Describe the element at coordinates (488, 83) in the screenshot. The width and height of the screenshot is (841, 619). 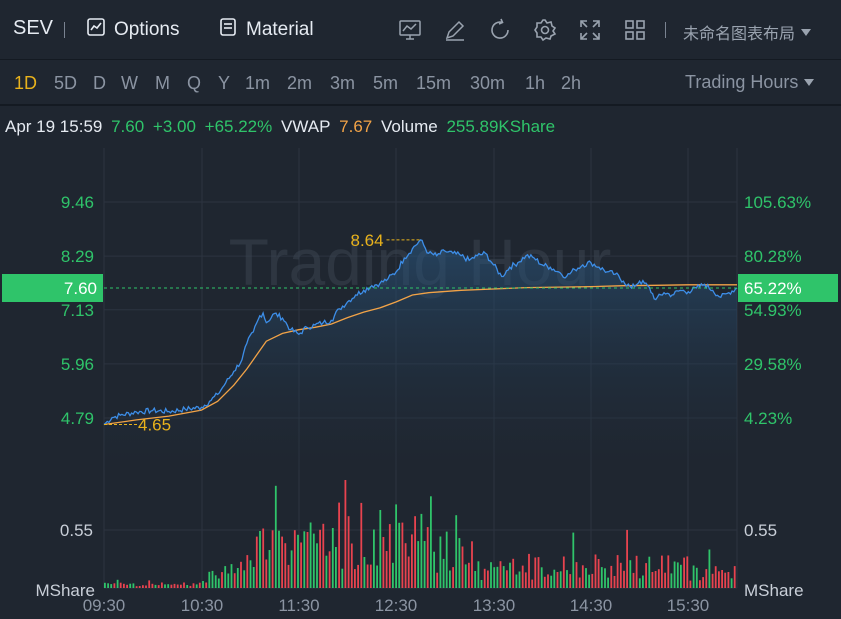
I see `tf-30m: 30m` at that location.